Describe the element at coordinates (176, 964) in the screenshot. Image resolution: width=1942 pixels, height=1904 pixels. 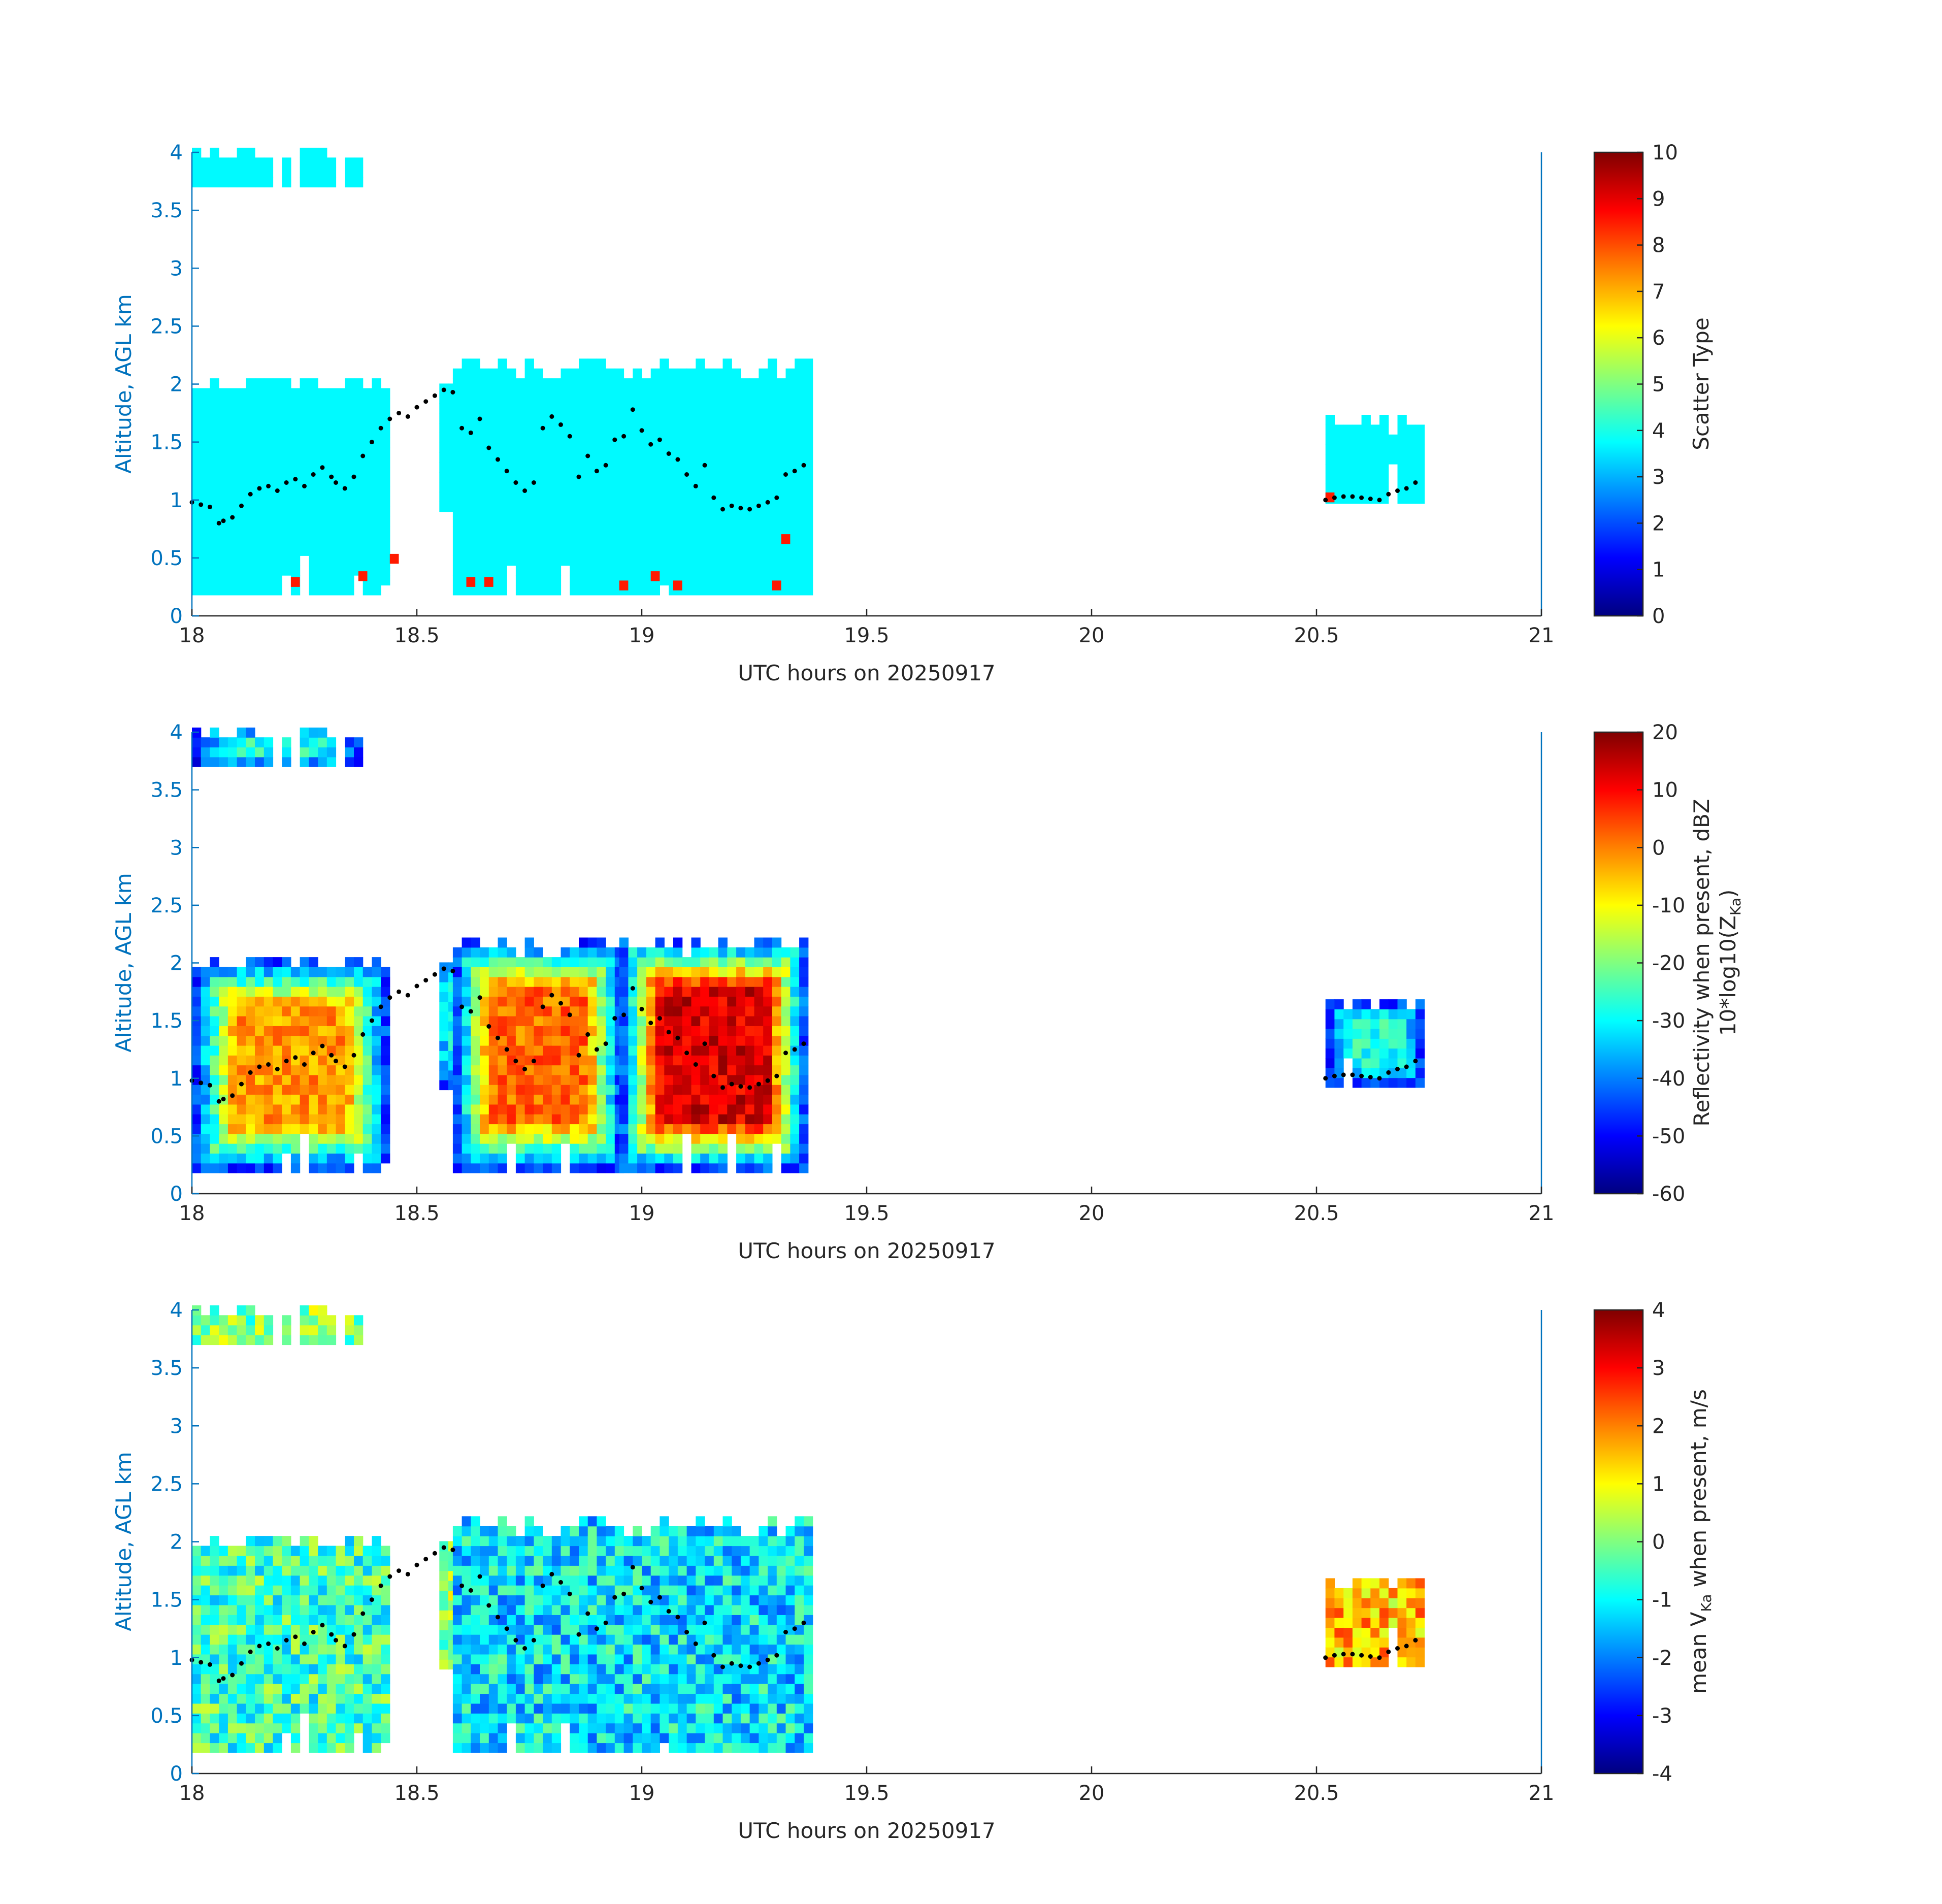
I see `y-tick-label: 2` at that location.